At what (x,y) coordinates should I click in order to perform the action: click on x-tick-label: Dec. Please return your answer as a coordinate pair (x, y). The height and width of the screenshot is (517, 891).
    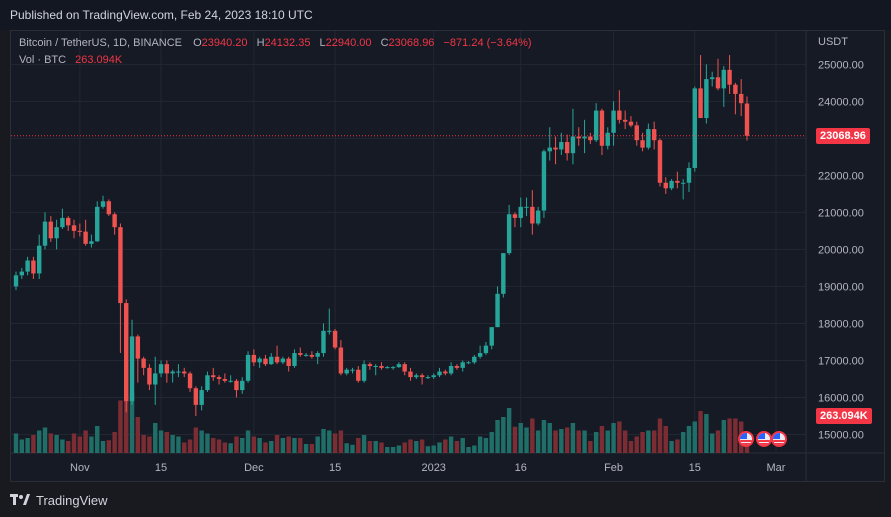
    Looking at the image, I should click on (254, 468).